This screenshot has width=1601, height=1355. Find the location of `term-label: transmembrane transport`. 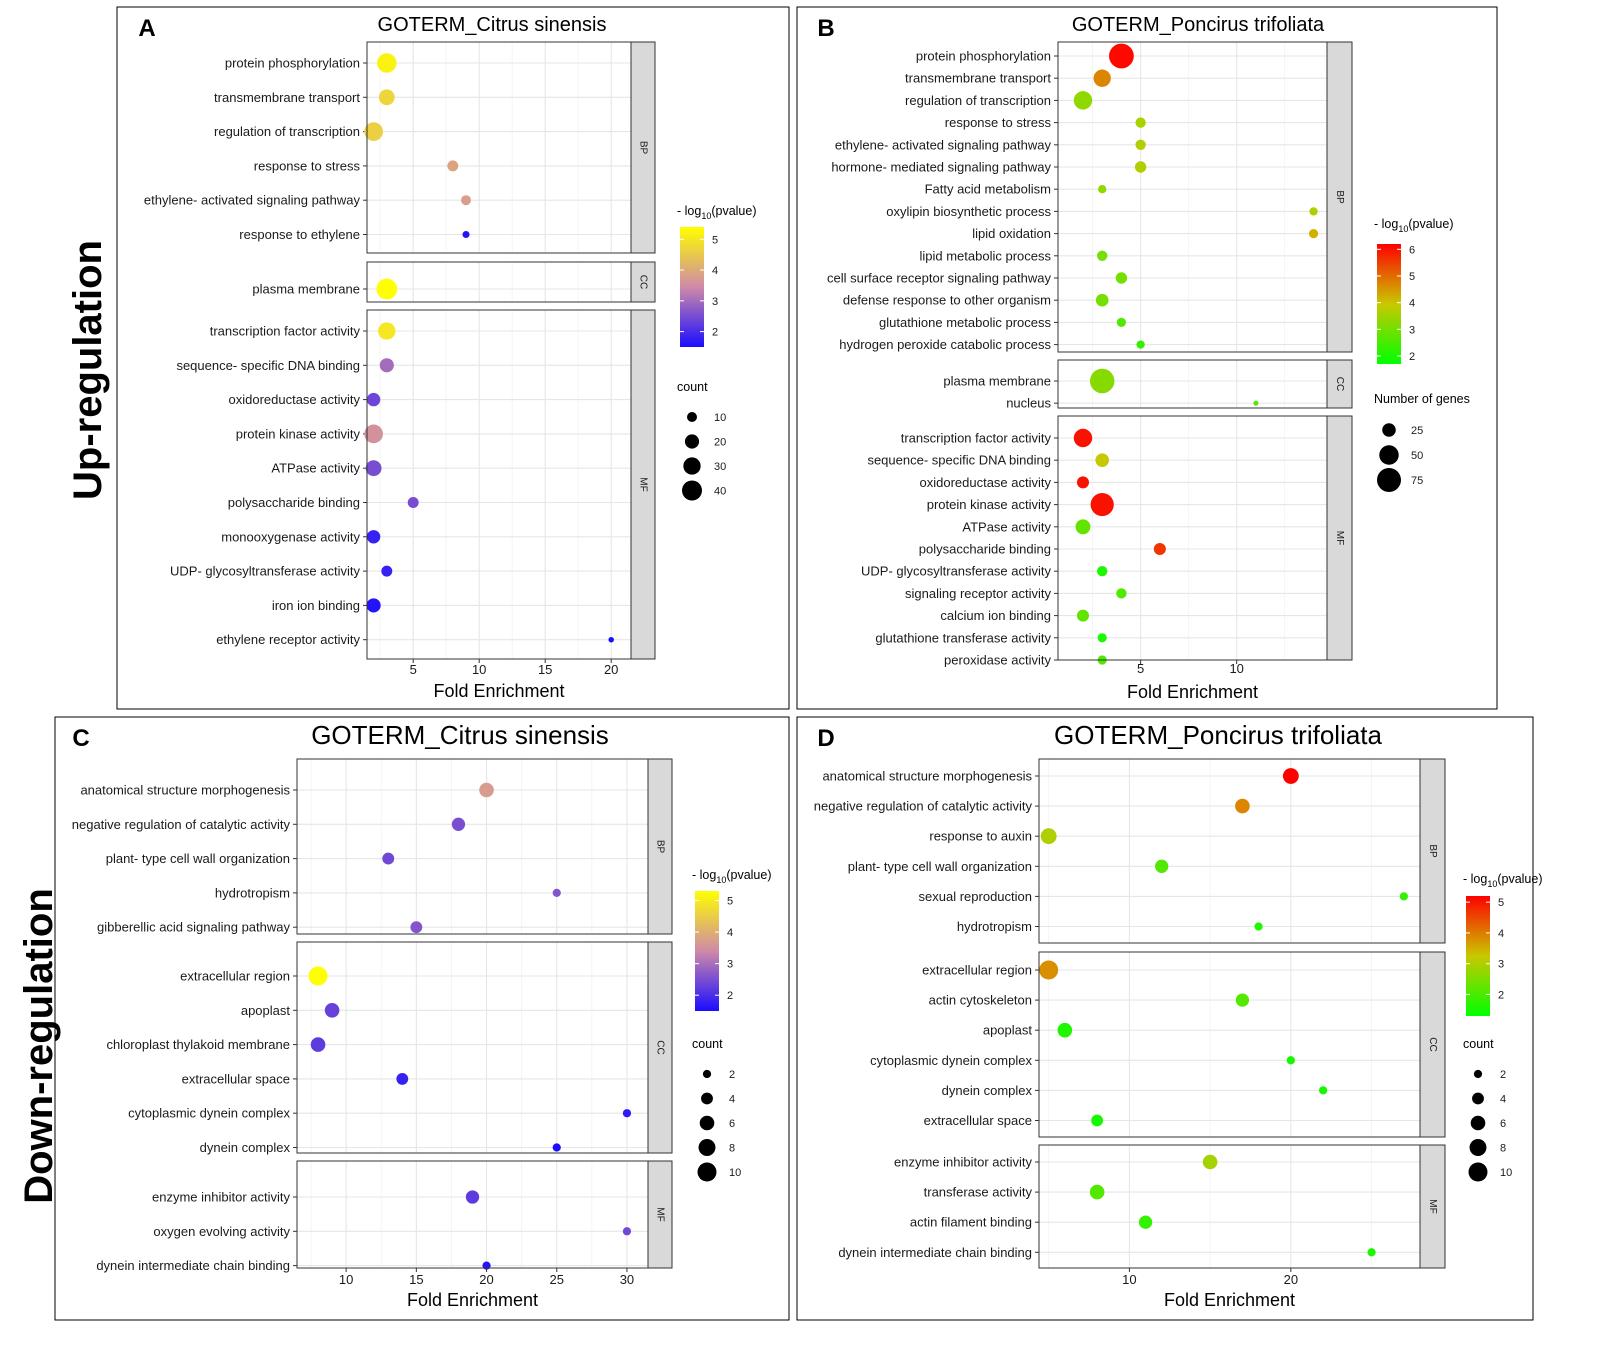

term-label: transmembrane transport is located at coordinates (978, 78).